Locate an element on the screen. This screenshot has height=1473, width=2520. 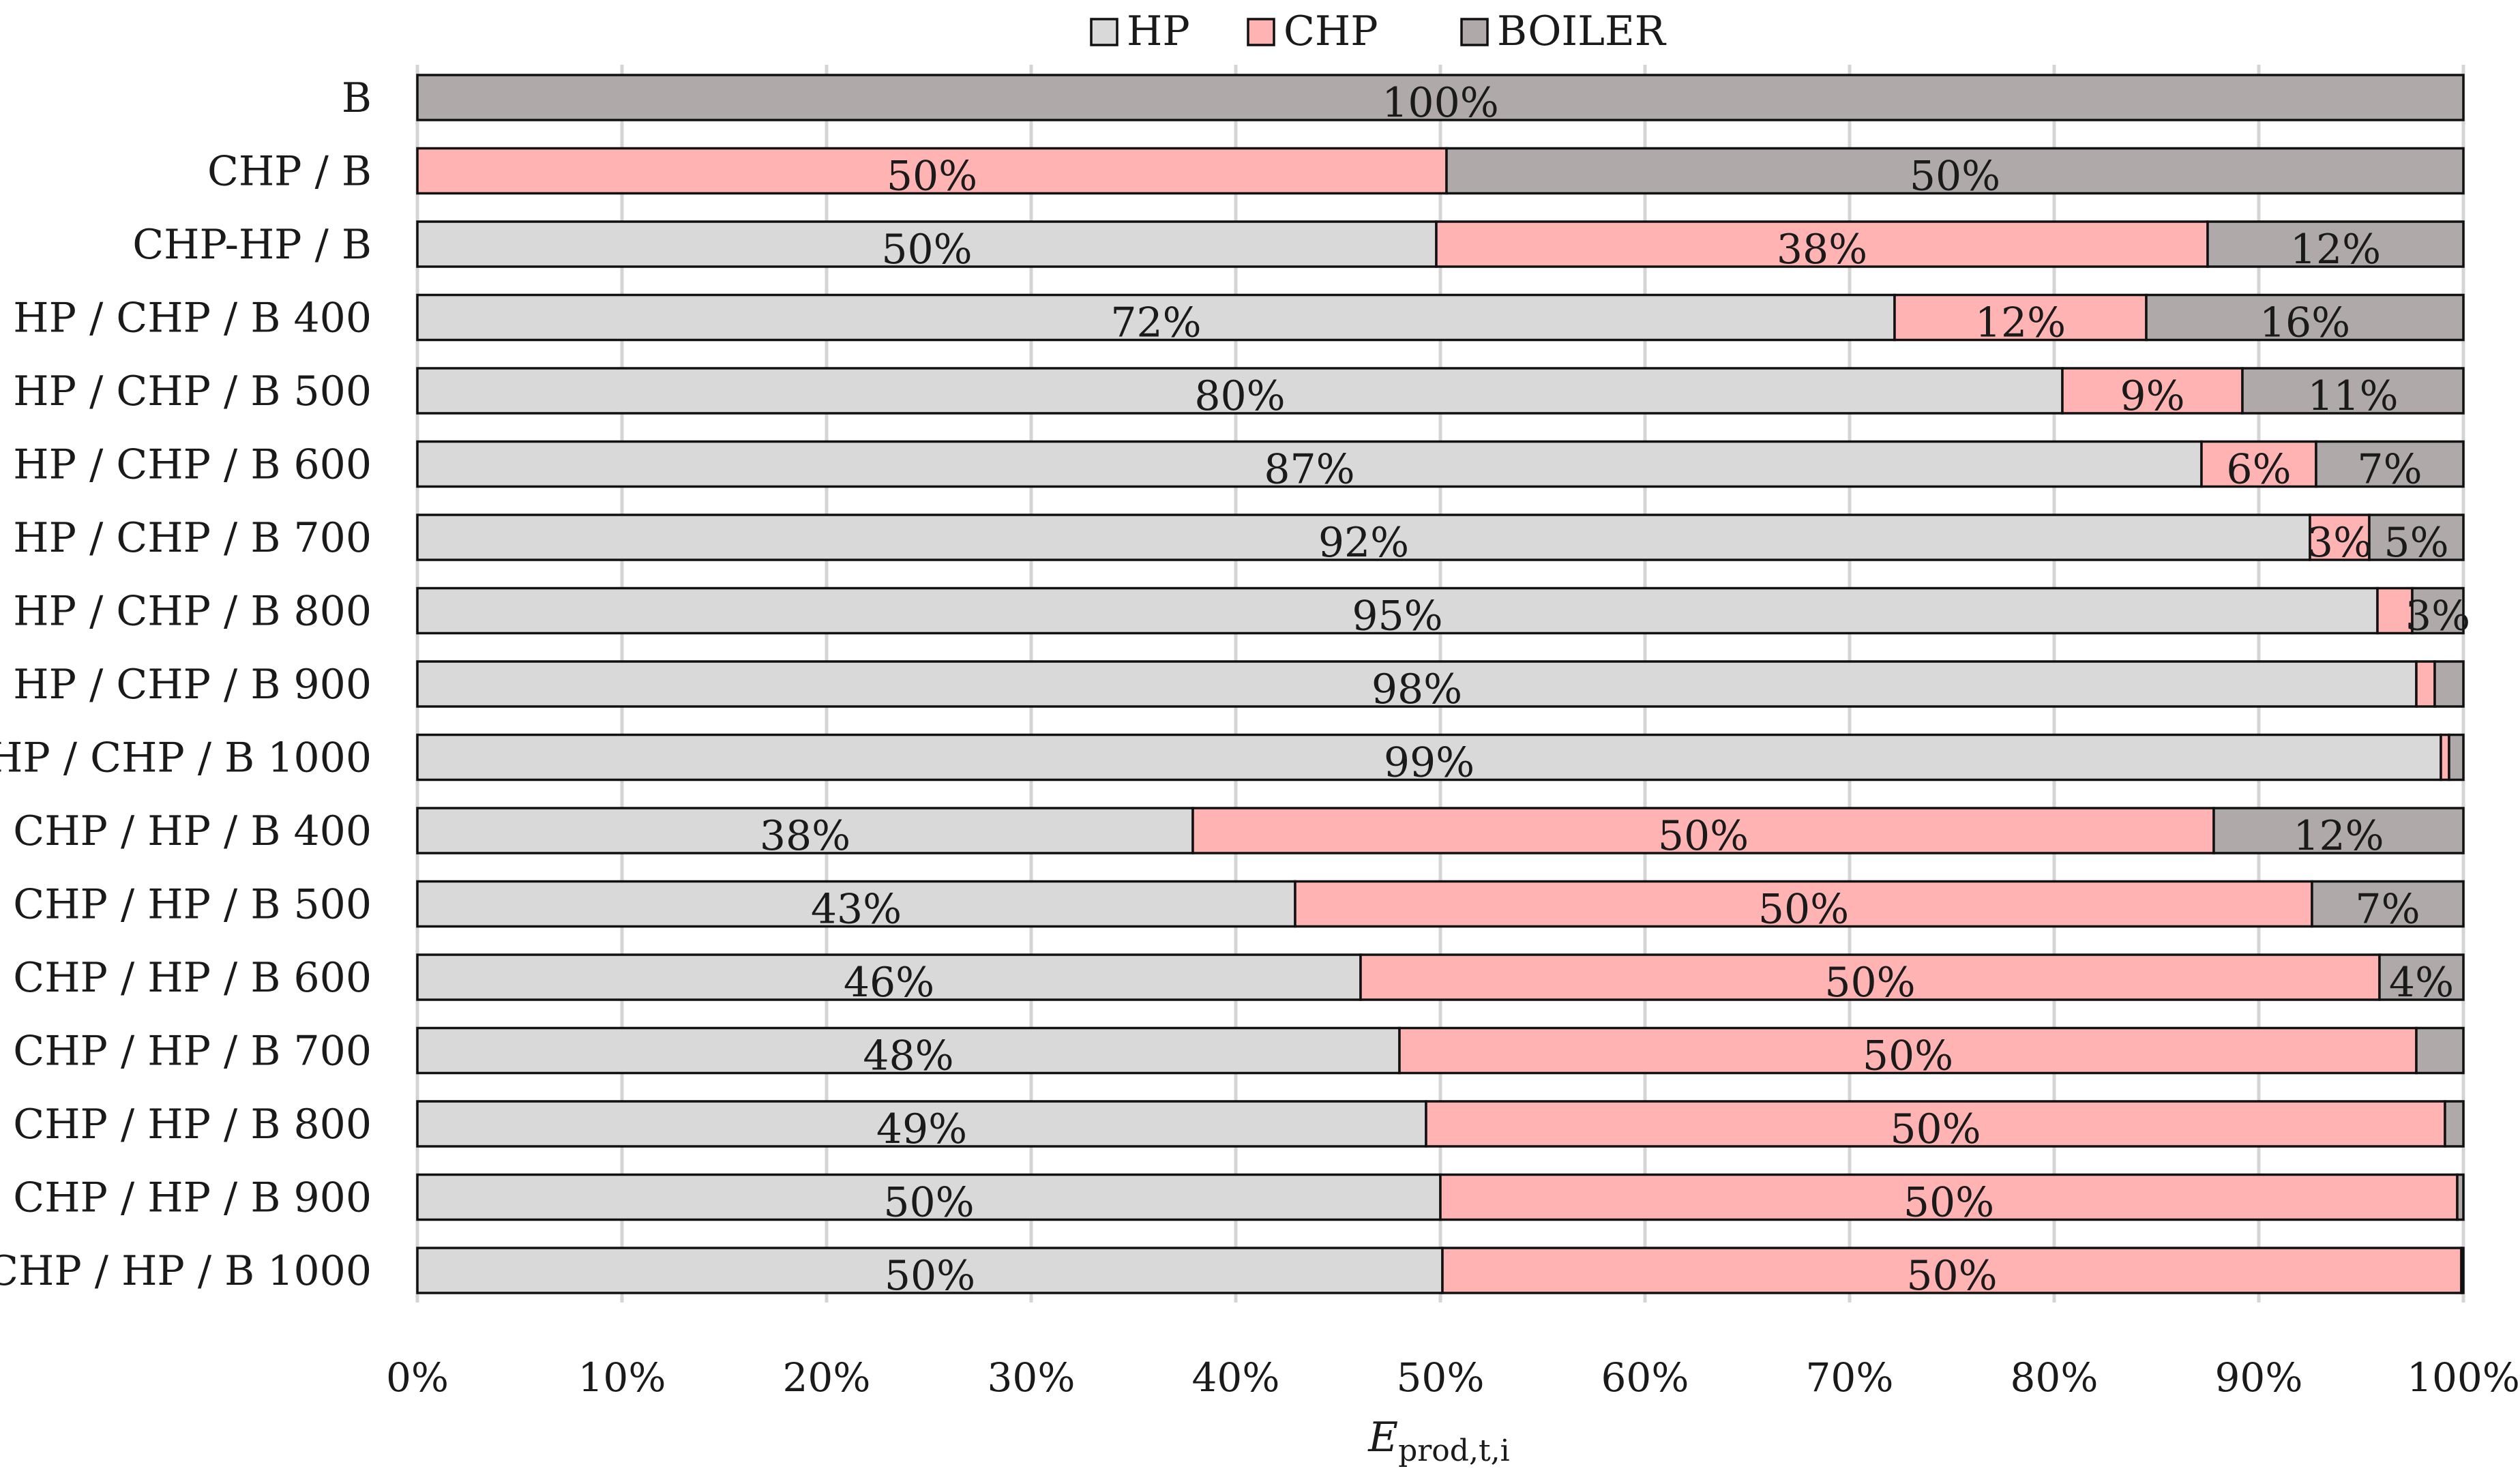
x-axis-title-subscript: prod,t,i is located at coordinates (1454, 1450).